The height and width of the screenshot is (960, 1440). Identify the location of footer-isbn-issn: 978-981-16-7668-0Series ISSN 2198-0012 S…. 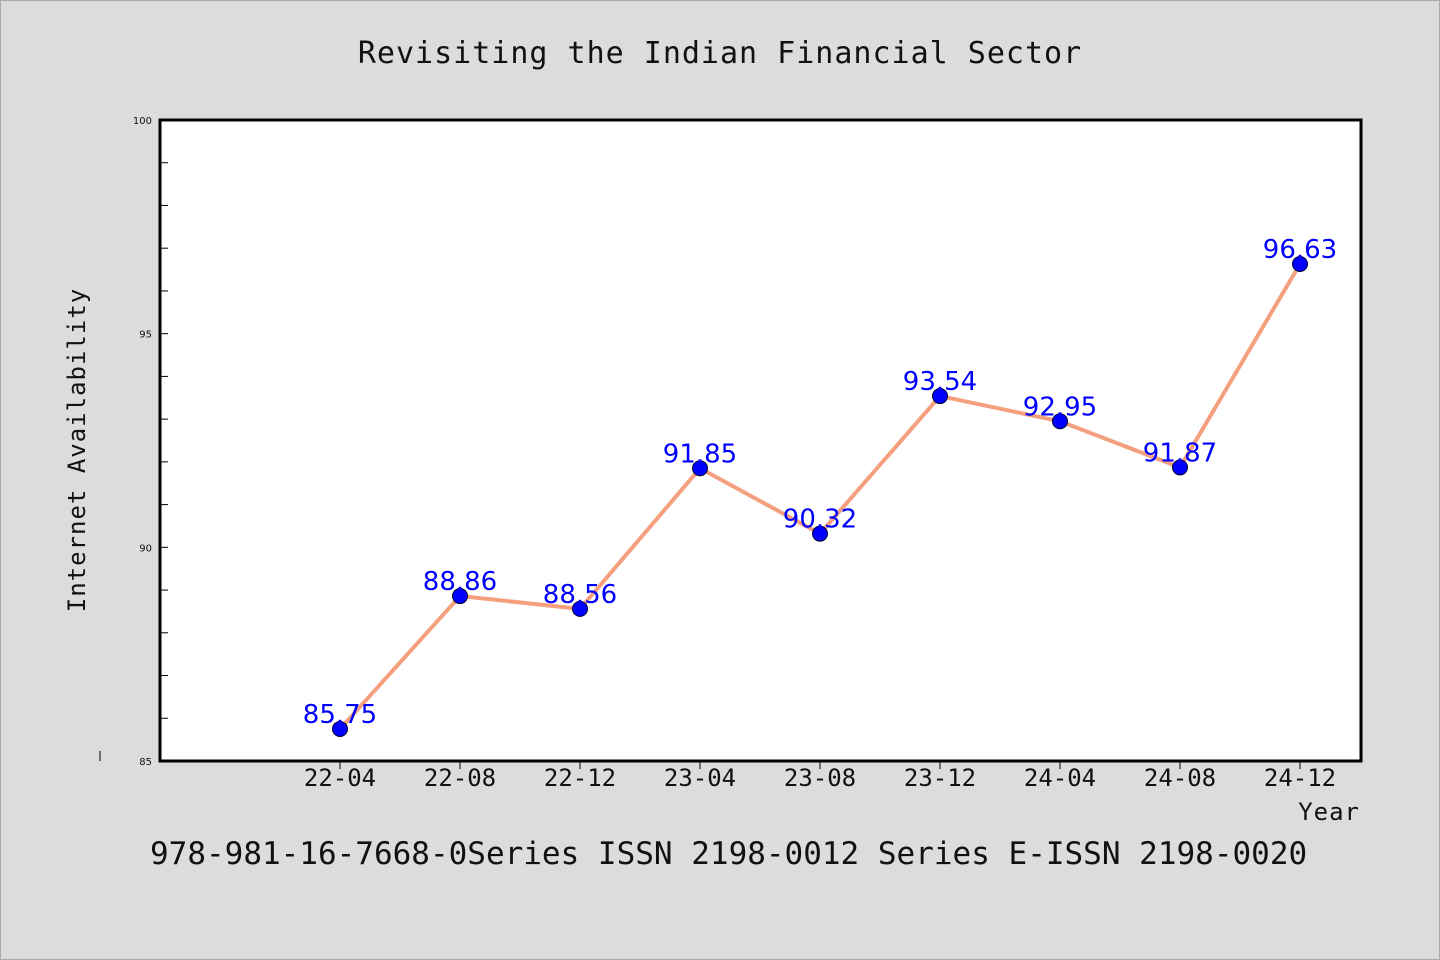
(728, 854).